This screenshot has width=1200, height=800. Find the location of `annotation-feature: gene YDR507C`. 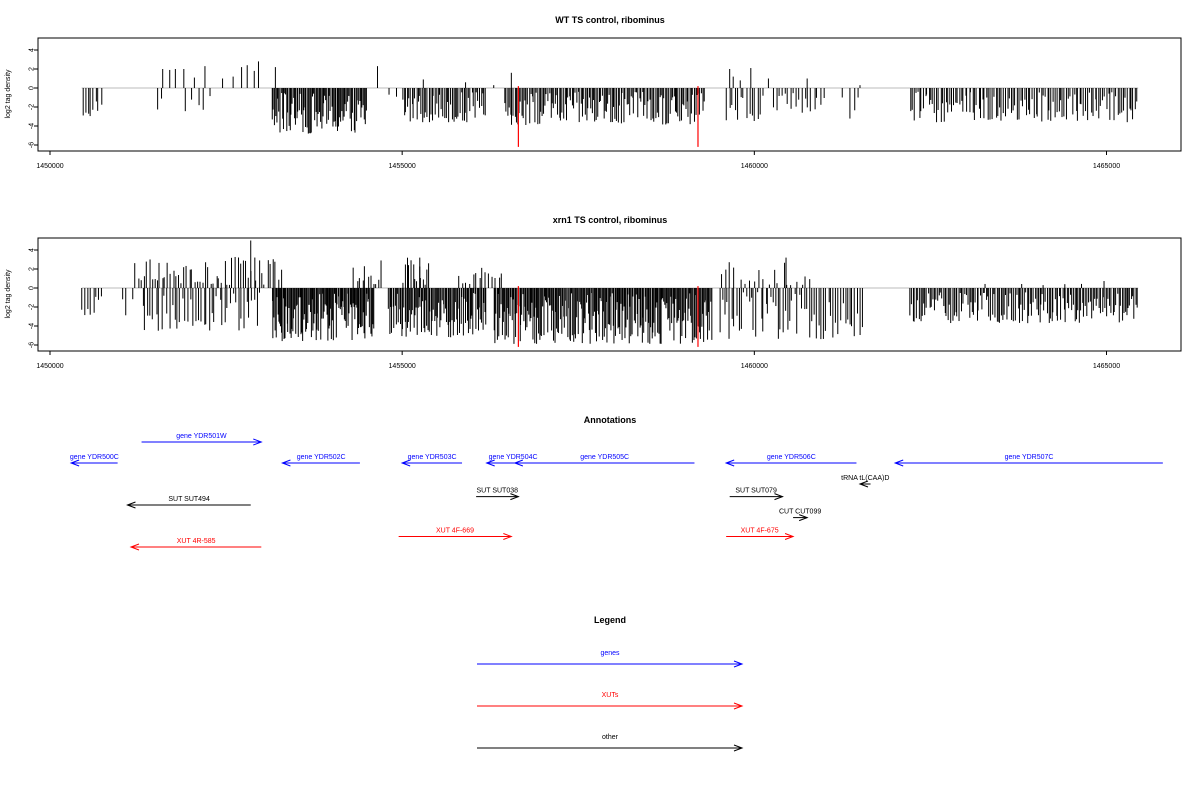

annotation-feature: gene YDR507C is located at coordinates (1028, 460).